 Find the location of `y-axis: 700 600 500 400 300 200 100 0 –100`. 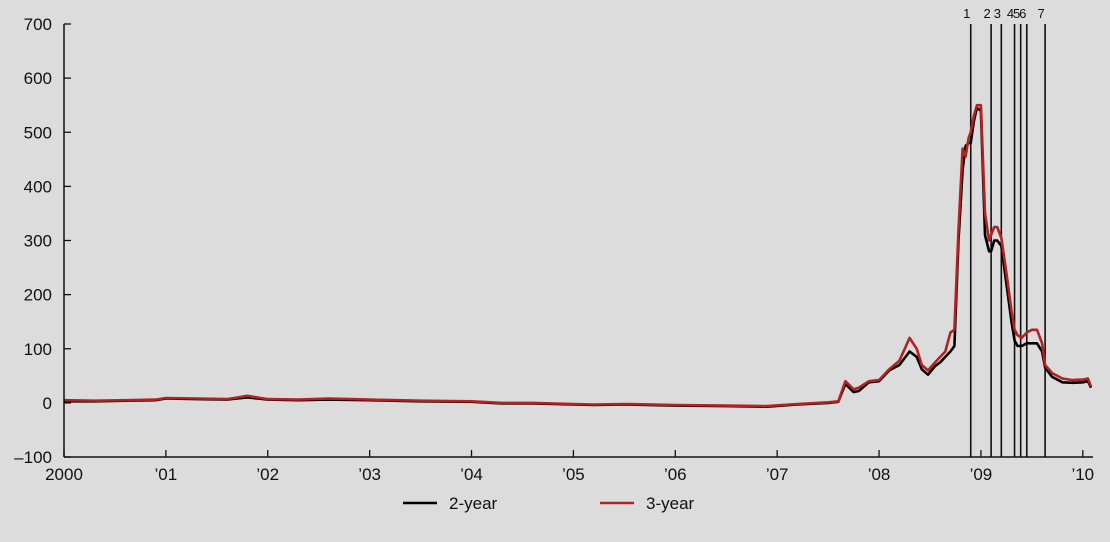

y-axis: 700 600 500 400 300 200 100 0 –100 is located at coordinates (42, 241).